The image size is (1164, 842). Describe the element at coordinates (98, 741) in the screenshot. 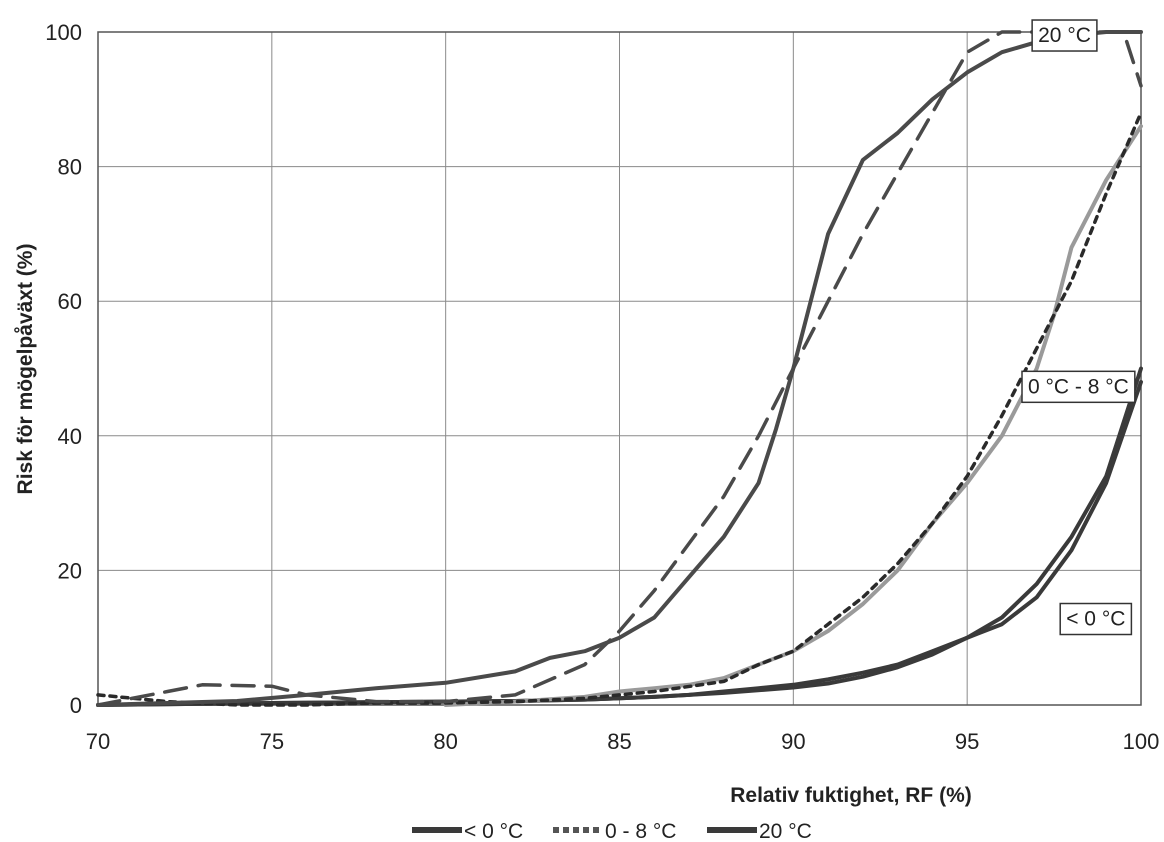

I see `x-tick-label: 70` at that location.